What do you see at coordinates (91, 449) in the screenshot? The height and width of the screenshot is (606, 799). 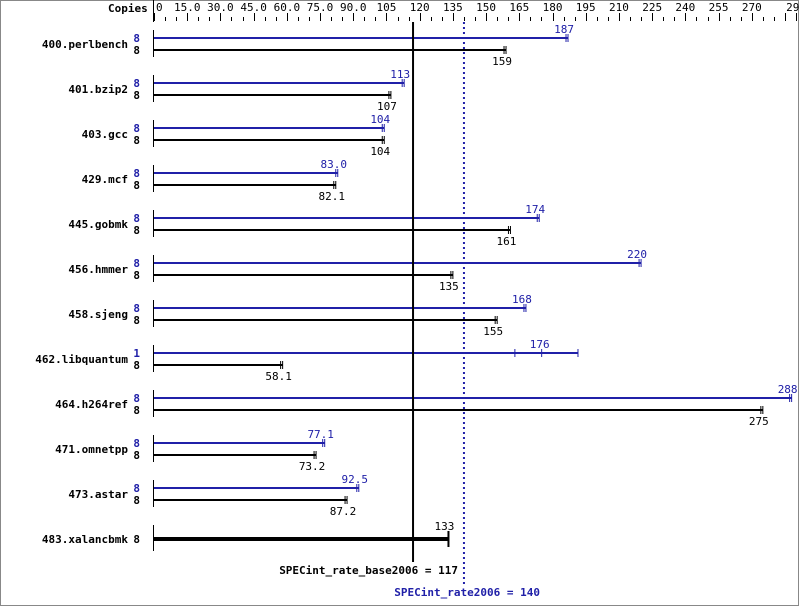 I see `benchmark-name: 471.omnetpp` at bounding box center [91, 449].